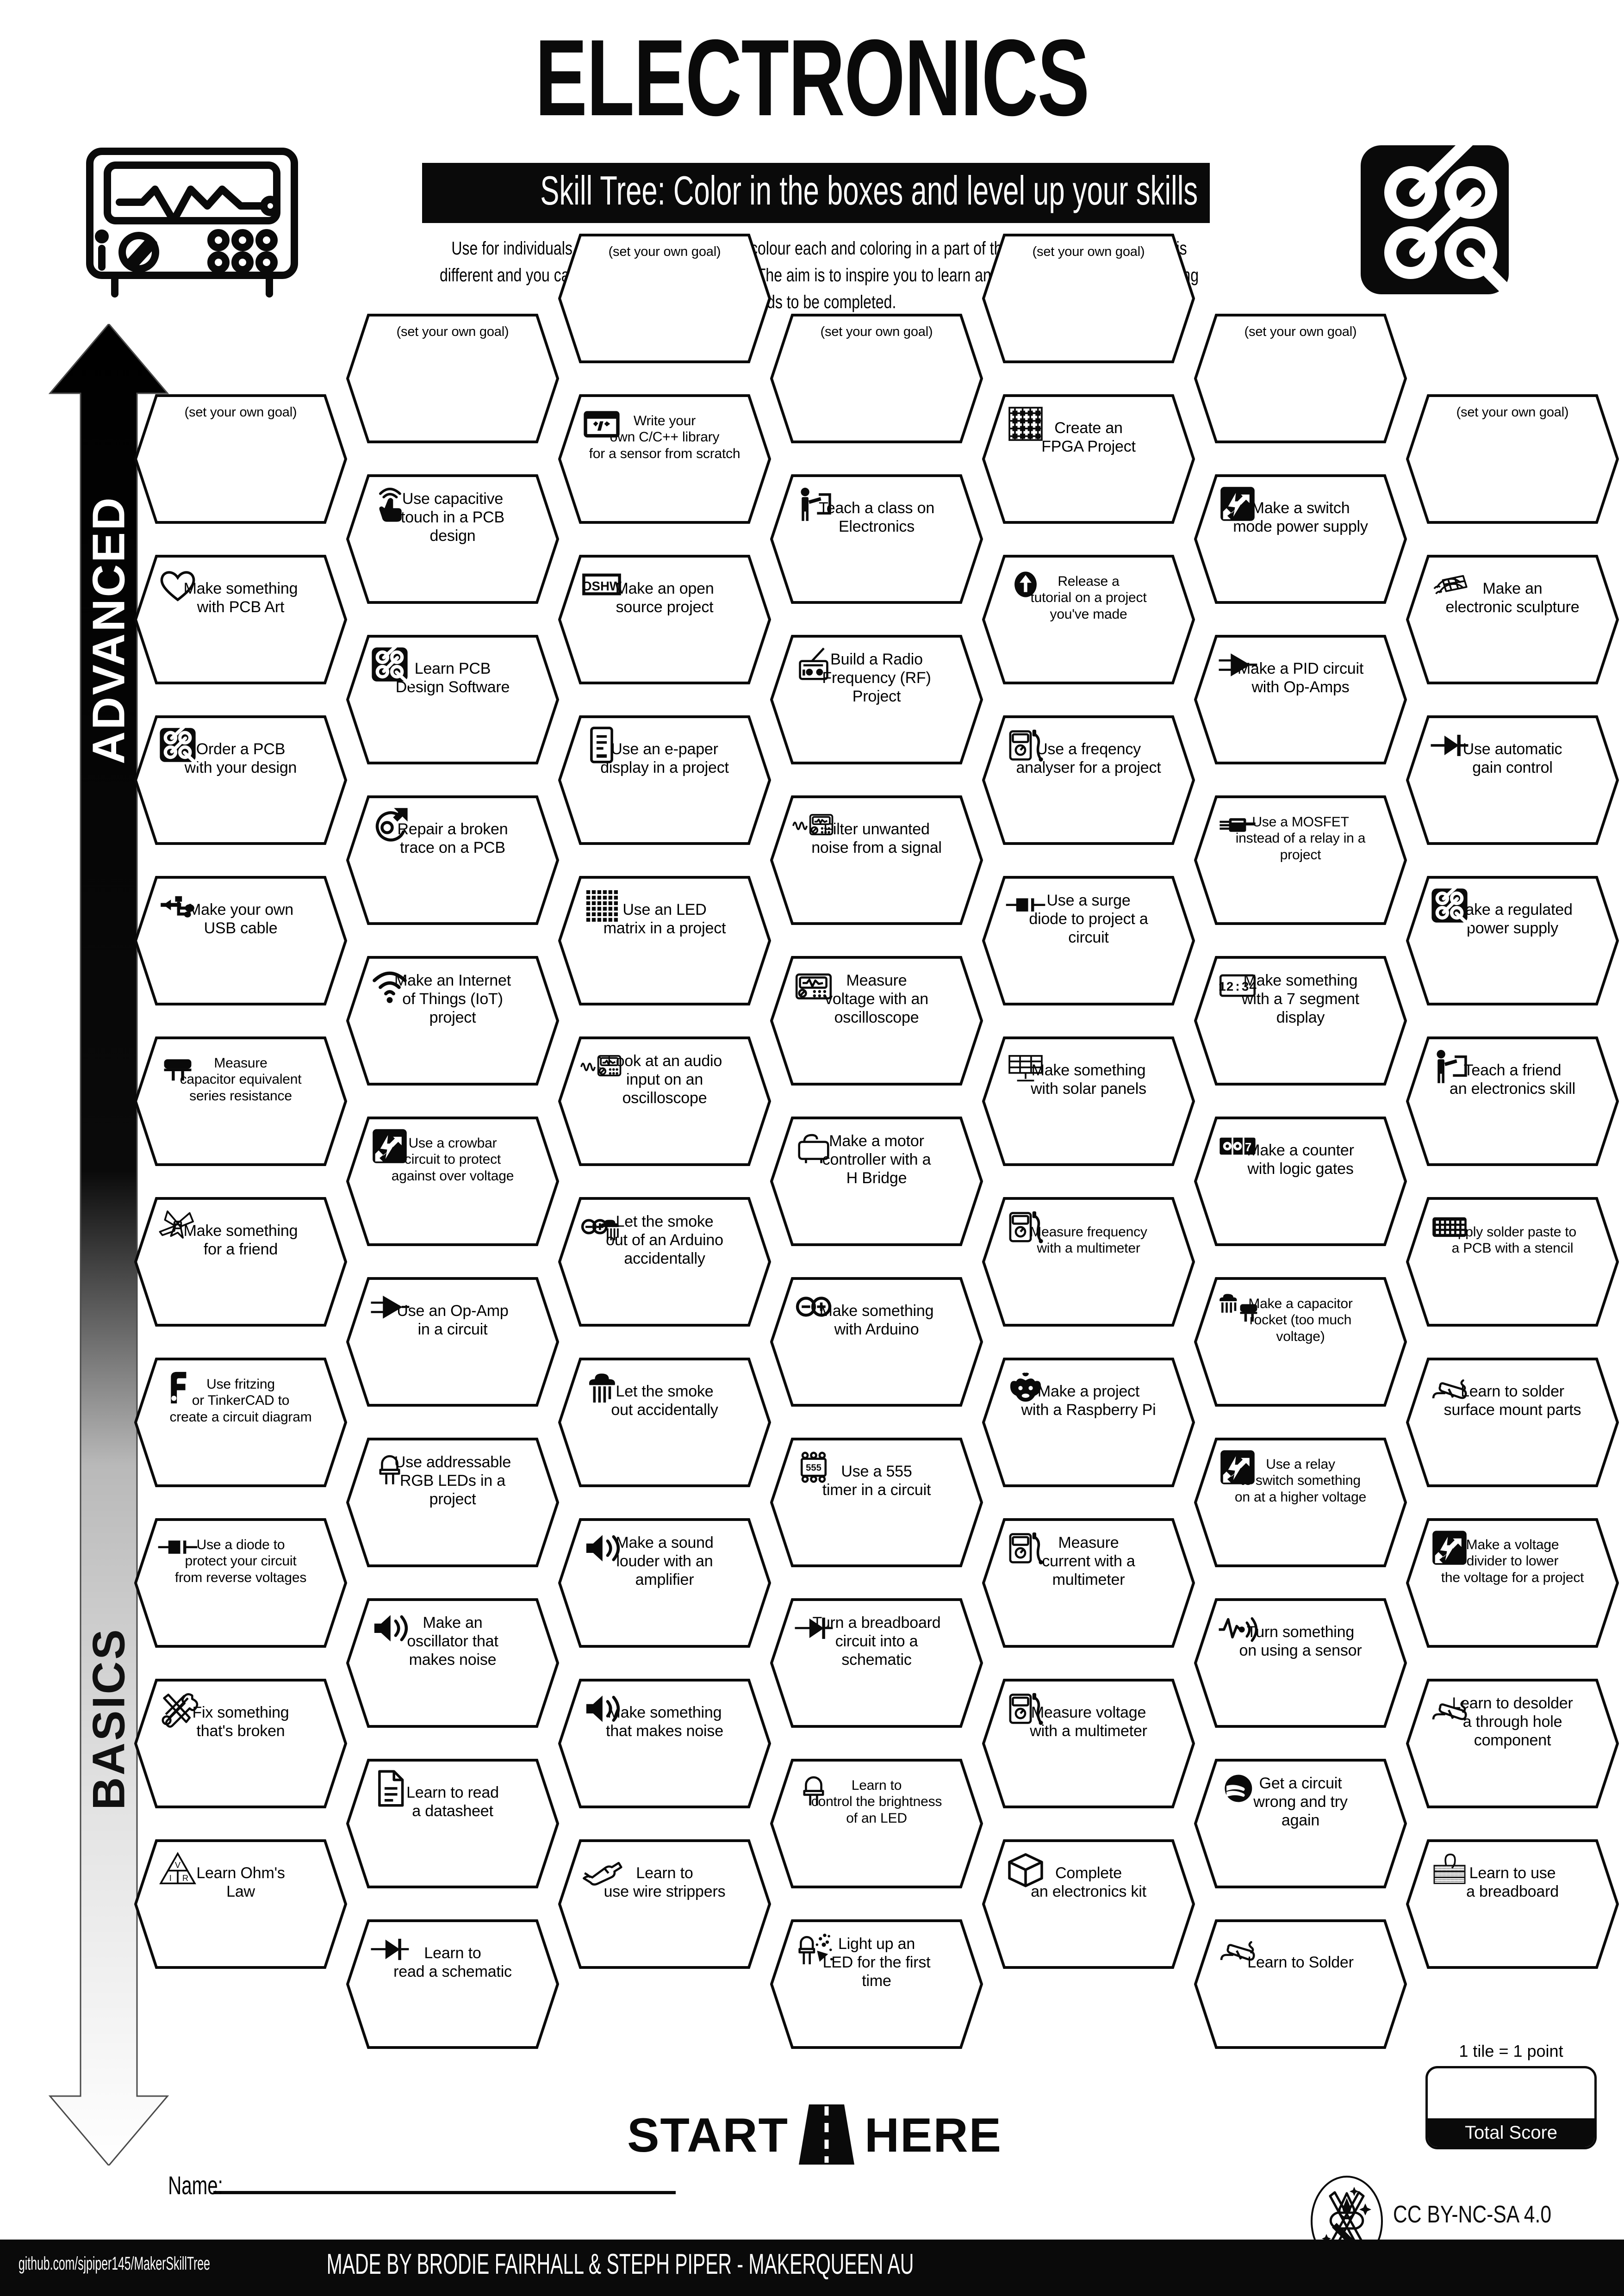  What do you see at coordinates (1271, 864) in the screenshot?
I see `mosfet-icon` at bounding box center [1271, 864].